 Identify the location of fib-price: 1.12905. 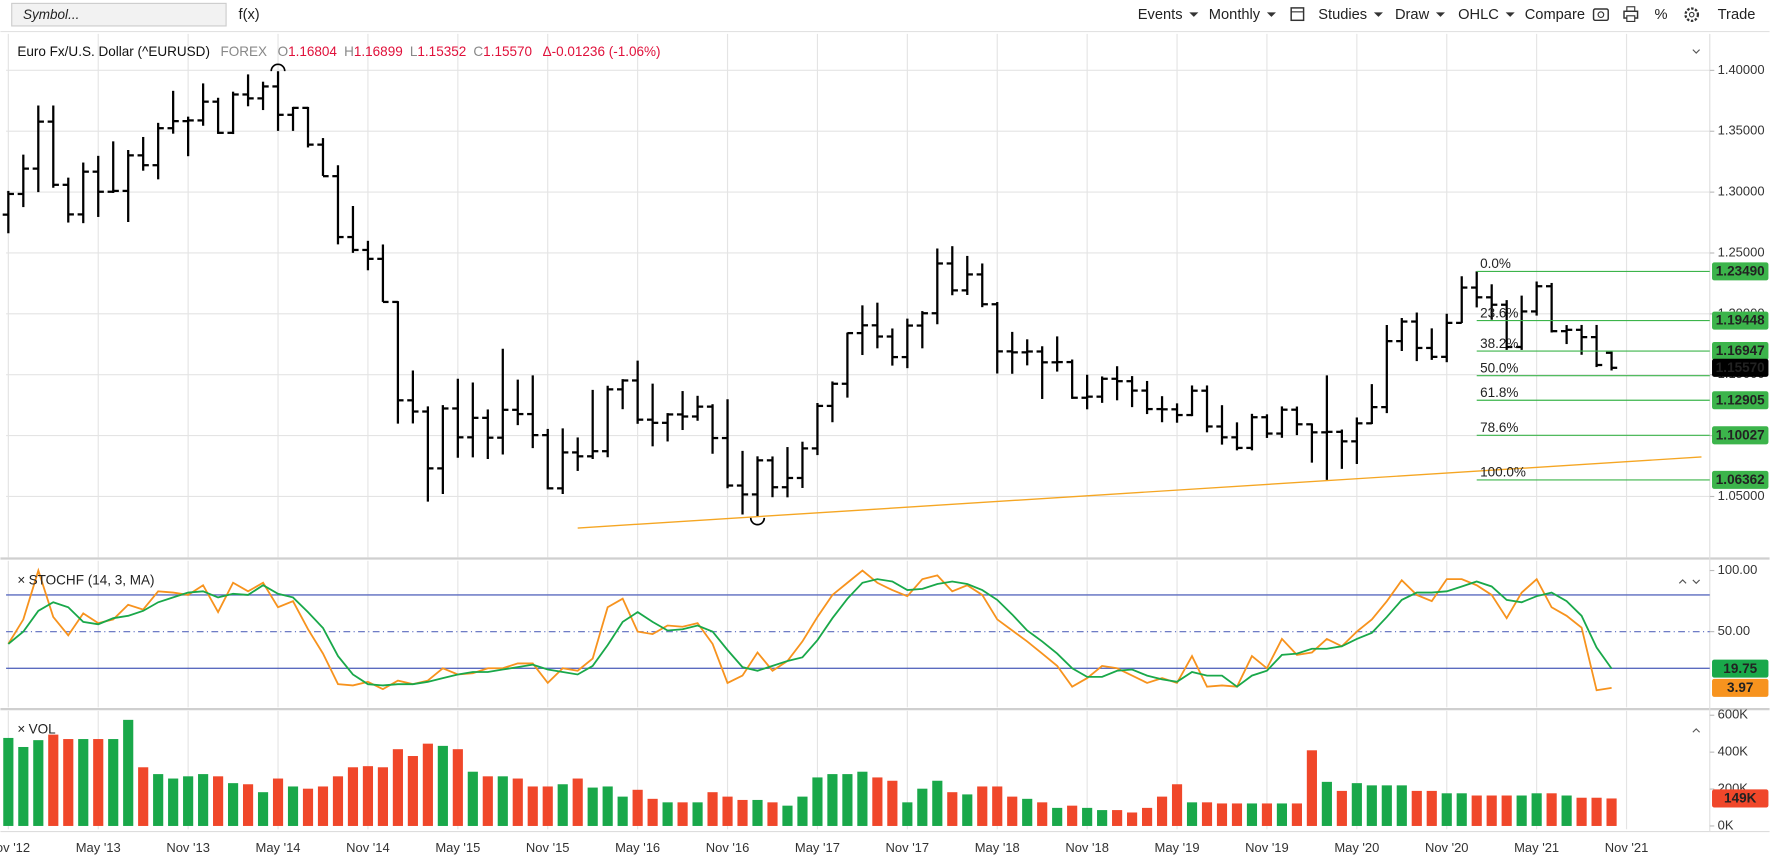
(1740, 399).